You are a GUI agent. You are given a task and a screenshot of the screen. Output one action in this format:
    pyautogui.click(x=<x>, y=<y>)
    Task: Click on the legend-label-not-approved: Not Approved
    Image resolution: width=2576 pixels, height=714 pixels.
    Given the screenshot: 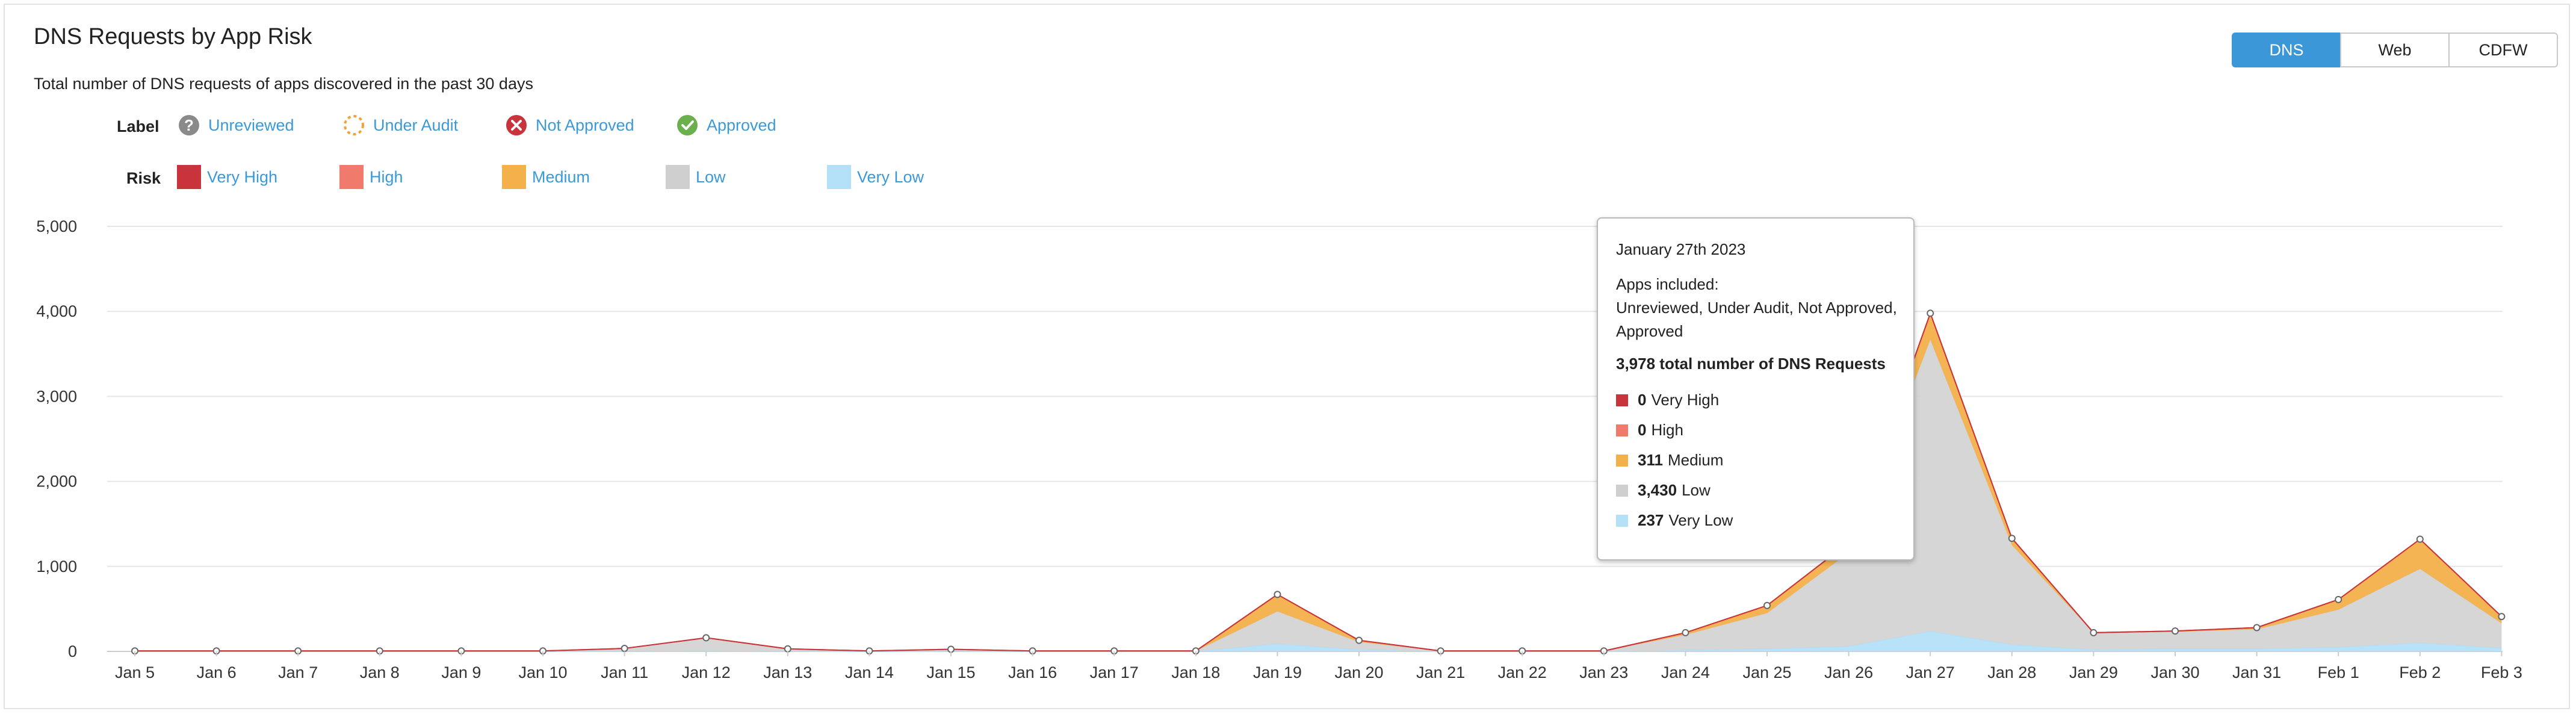 What is the action you would take?
    pyautogui.click(x=569, y=125)
    